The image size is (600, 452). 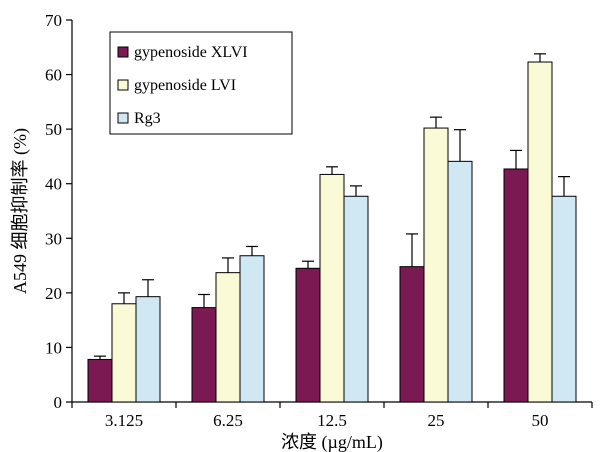 What do you see at coordinates (59, 211) in the screenshot?
I see `y-axis: 0 10 20 30 40 50 60 70` at bounding box center [59, 211].